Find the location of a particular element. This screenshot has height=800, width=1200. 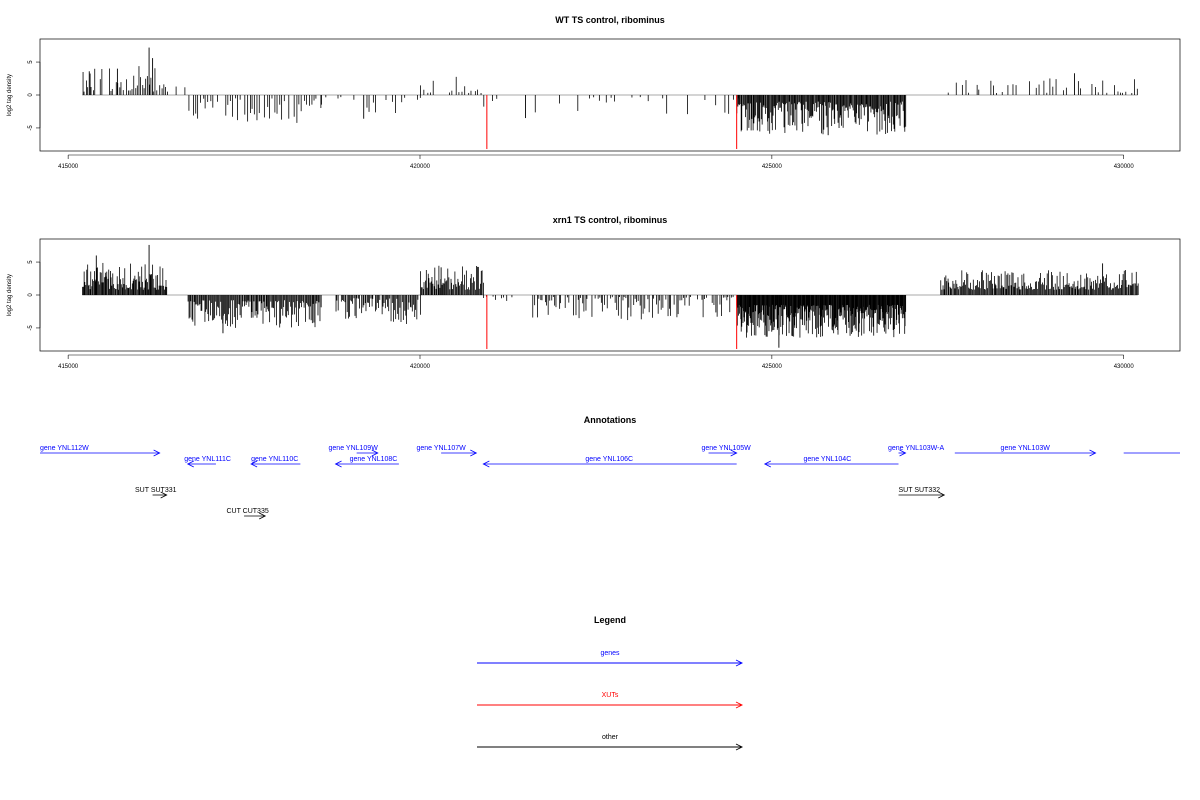

legend: Legend genes XUTs other is located at coordinates (610, 683).